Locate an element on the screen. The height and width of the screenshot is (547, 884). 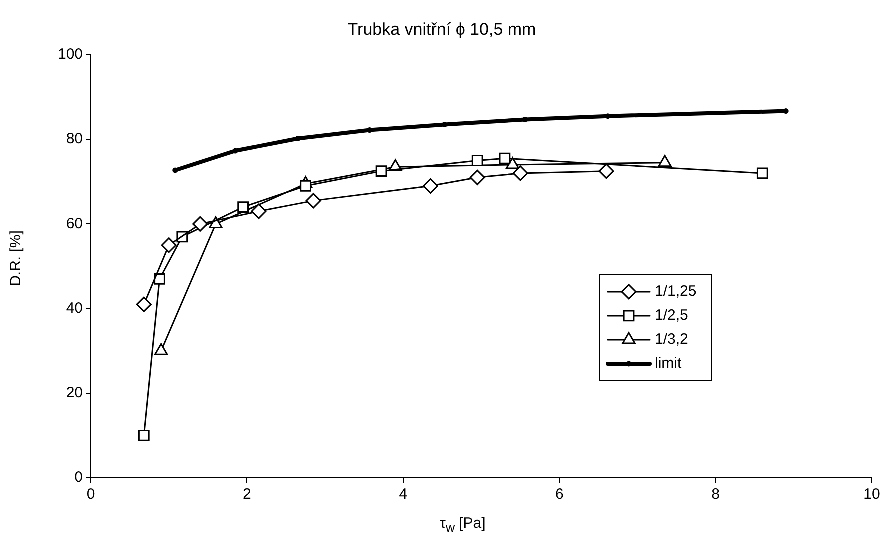
legend-label: limit is located at coordinates (668, 363).